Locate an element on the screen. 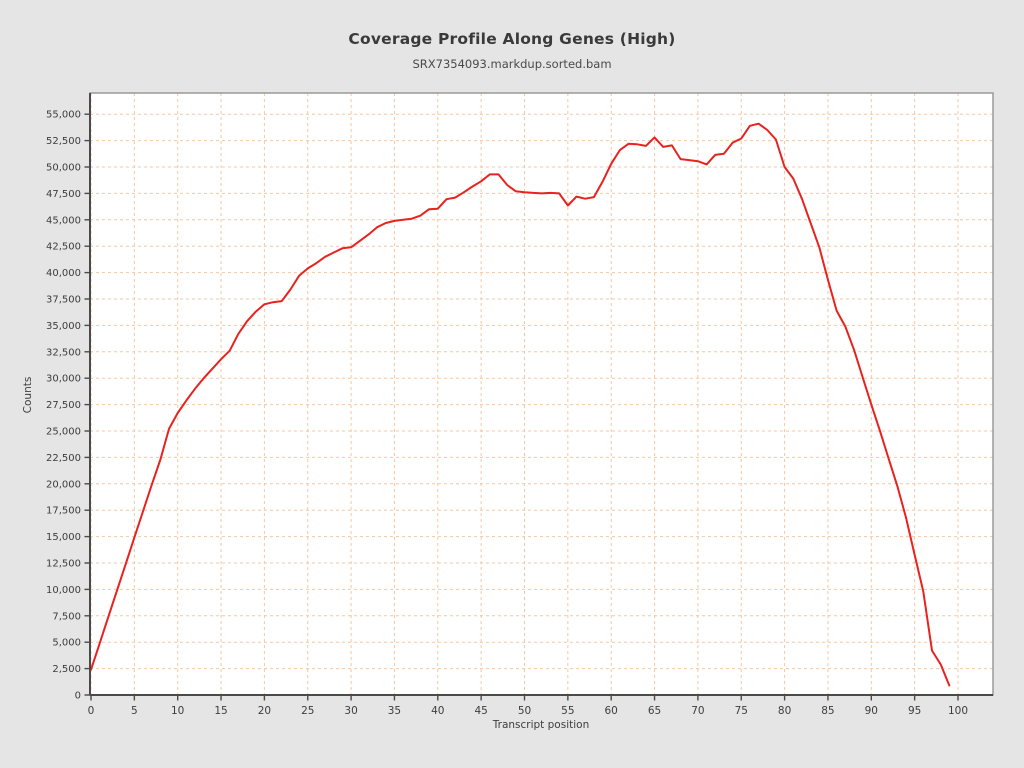  y-tick-label: 32,500 is located at coordinates (63, 352).